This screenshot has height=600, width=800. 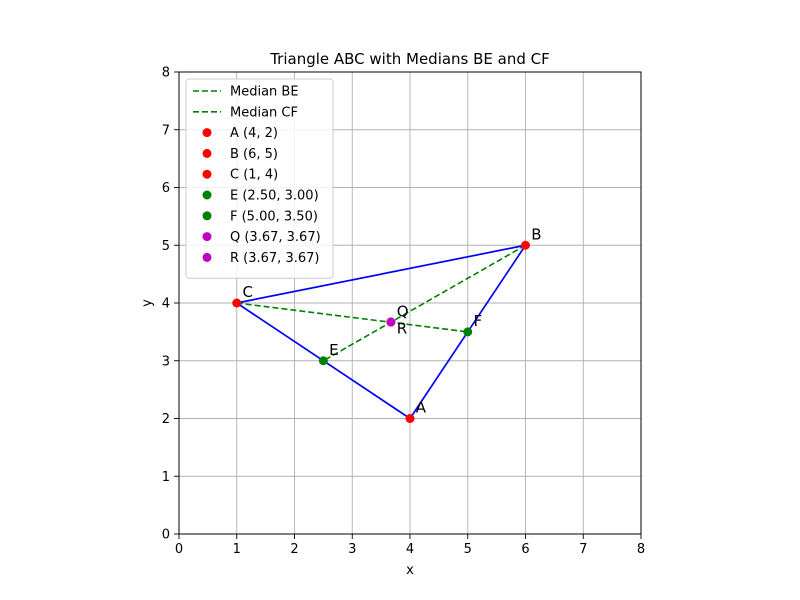 What do you see at coordinates (409, 59) in the screenshot?
I see `chart-title: Triangle ABC with Medians BE and CF` at bounding box center [409, 59].